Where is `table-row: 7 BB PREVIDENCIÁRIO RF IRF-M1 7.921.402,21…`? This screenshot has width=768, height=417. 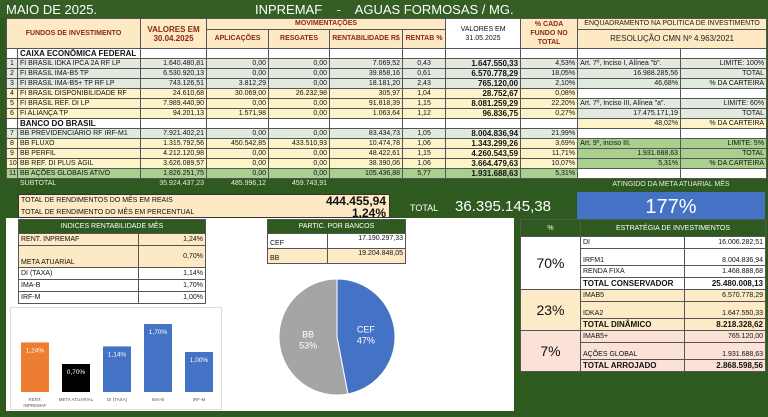
table-row: 7 BB PREVIDENCIÁRIO RF IRF-M1 7.921.402,21… is located at coordinates (387, 133).